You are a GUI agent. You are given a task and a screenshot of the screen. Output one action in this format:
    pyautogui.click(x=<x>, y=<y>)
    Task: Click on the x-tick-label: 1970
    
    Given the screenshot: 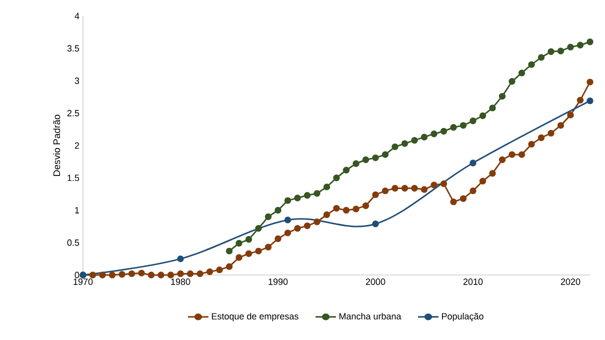 What is the action you would take?
    pyautogui.click(x=83, y=281)
    